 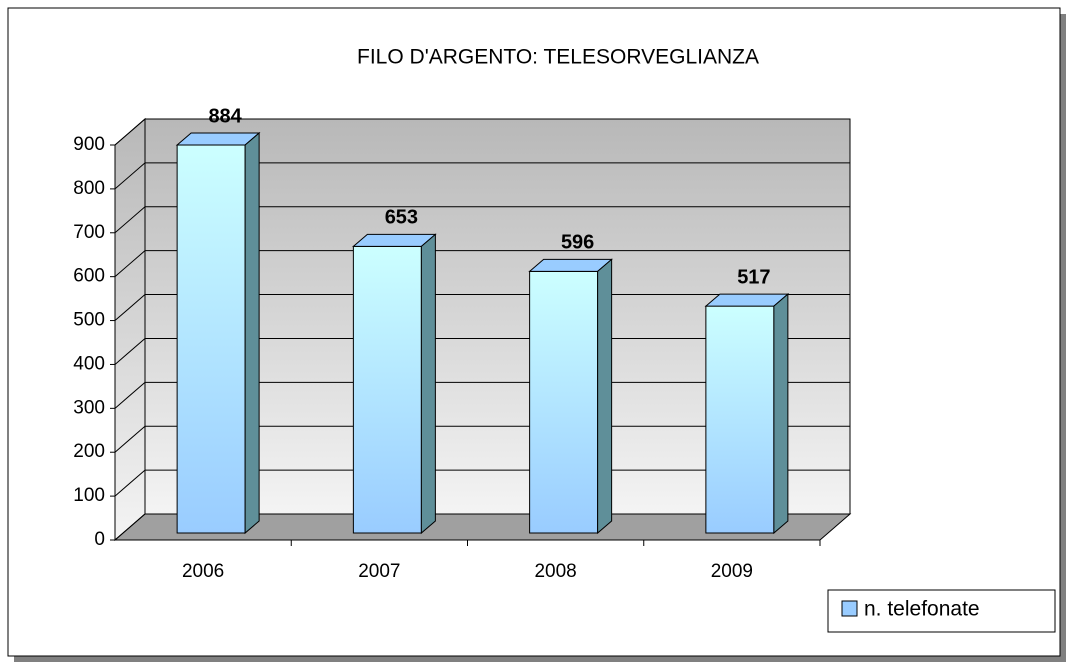 What do you see at coordinates (89, 407) in the screenshot?
I see `y-tick-label: 300` at bounding box center [89, 407].